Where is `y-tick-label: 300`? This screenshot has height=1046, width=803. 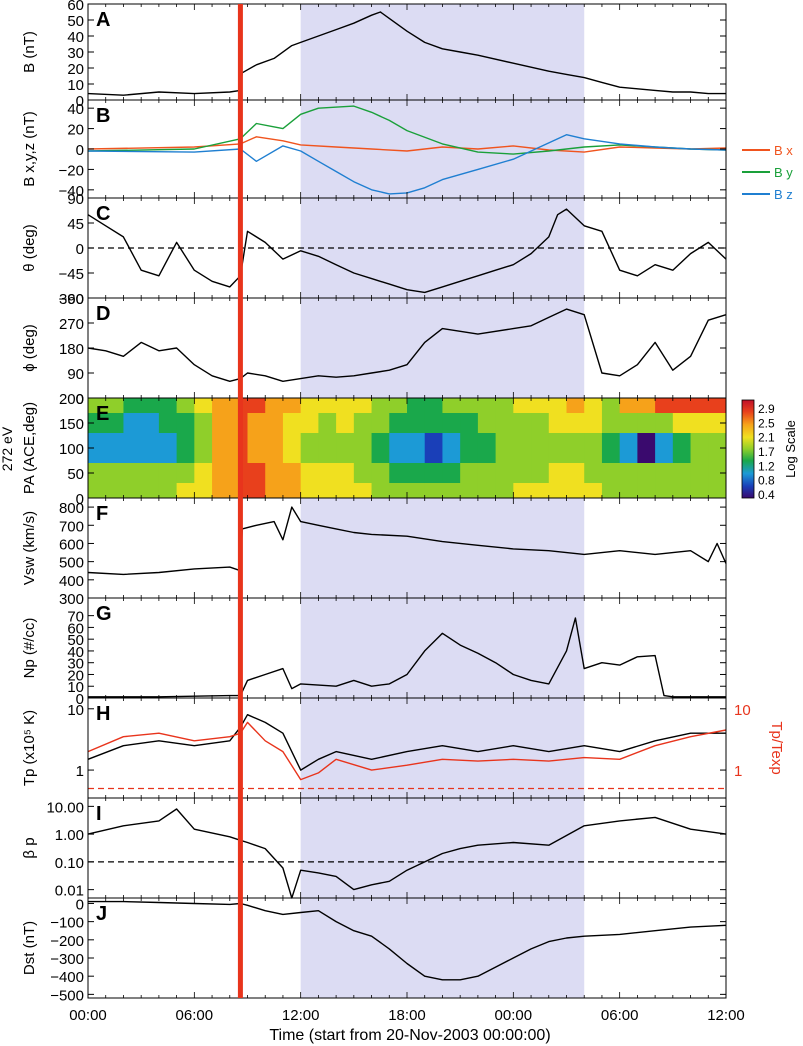
y-tick-label: 300 is located at coordinates (71, 599).